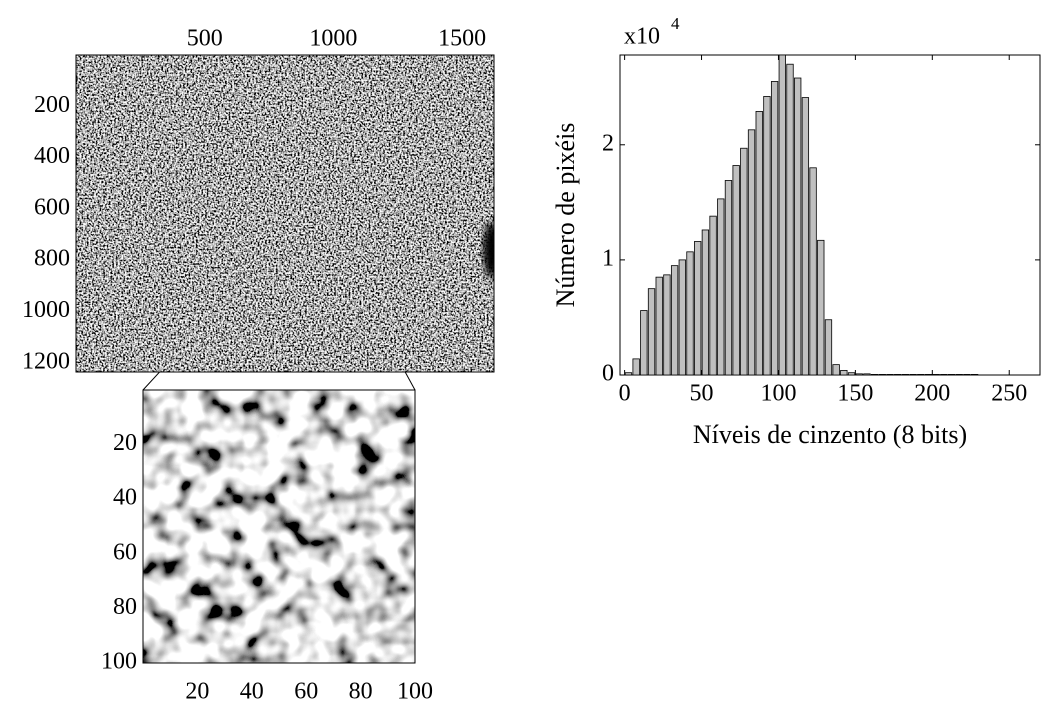 This screenshot has width=1058, height=702. I want to click on x-tick-label: 40, so click(252, 690).